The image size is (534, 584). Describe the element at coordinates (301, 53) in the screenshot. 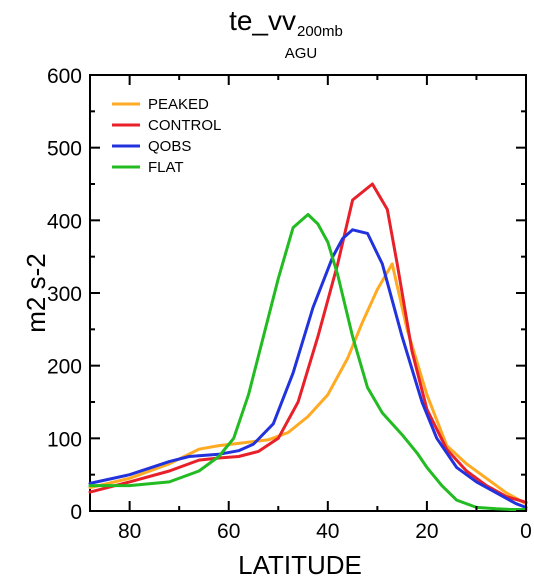

I see `chart-subtitle: AGU` at that location.